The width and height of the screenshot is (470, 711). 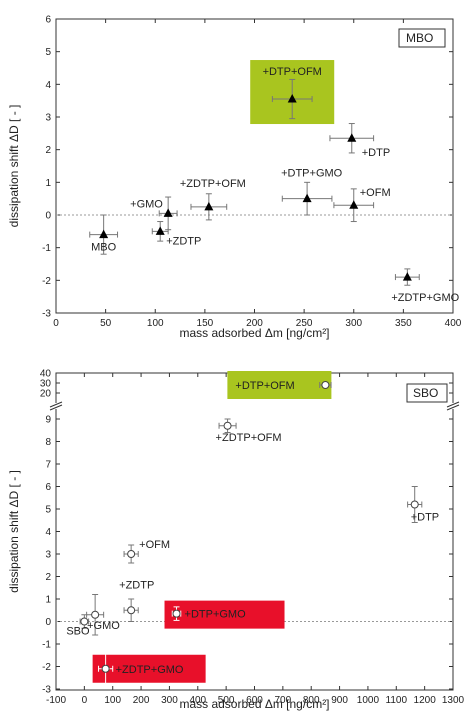 I want to click on sbo-axis-break-gap, so click(x=453, y=406).